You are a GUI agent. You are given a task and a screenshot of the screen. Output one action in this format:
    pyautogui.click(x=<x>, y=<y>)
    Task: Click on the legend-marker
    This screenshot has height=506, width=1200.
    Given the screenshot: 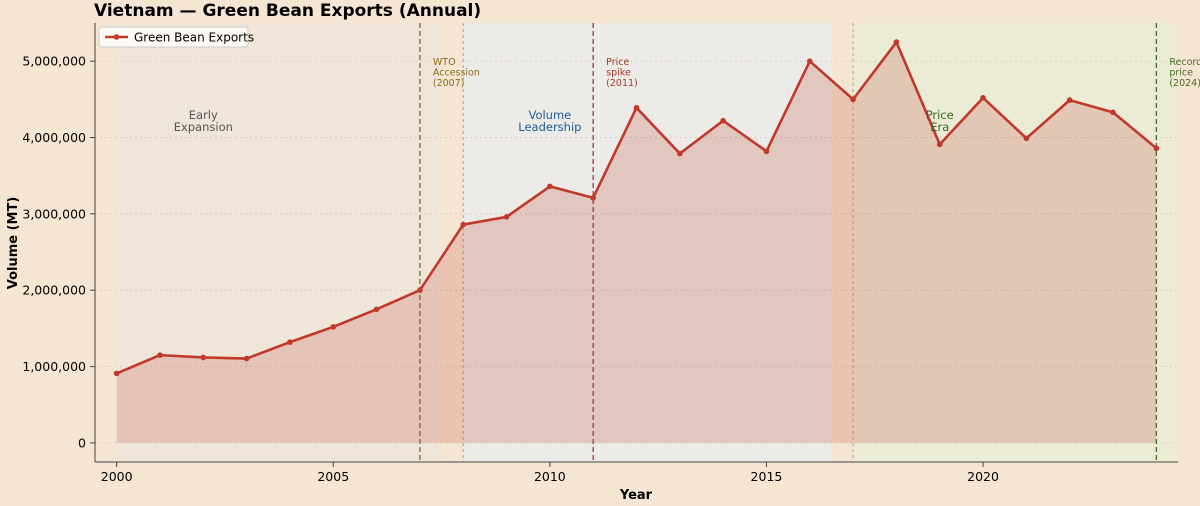 What is the action you would take?
    pyautogui.click(x=116, y=37)
    